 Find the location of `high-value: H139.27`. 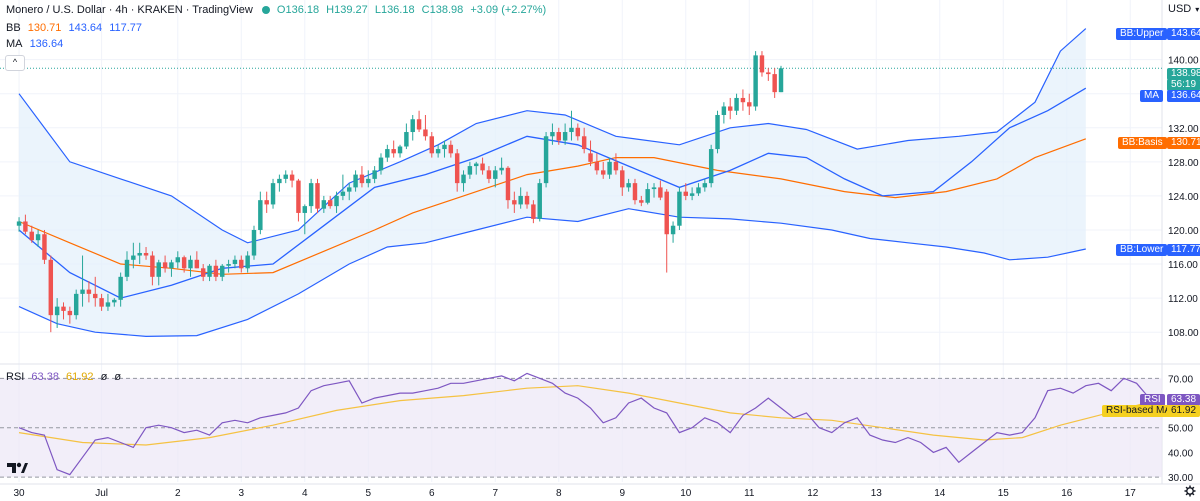

high-value: H139.27 is located at coordinates (347, 10).